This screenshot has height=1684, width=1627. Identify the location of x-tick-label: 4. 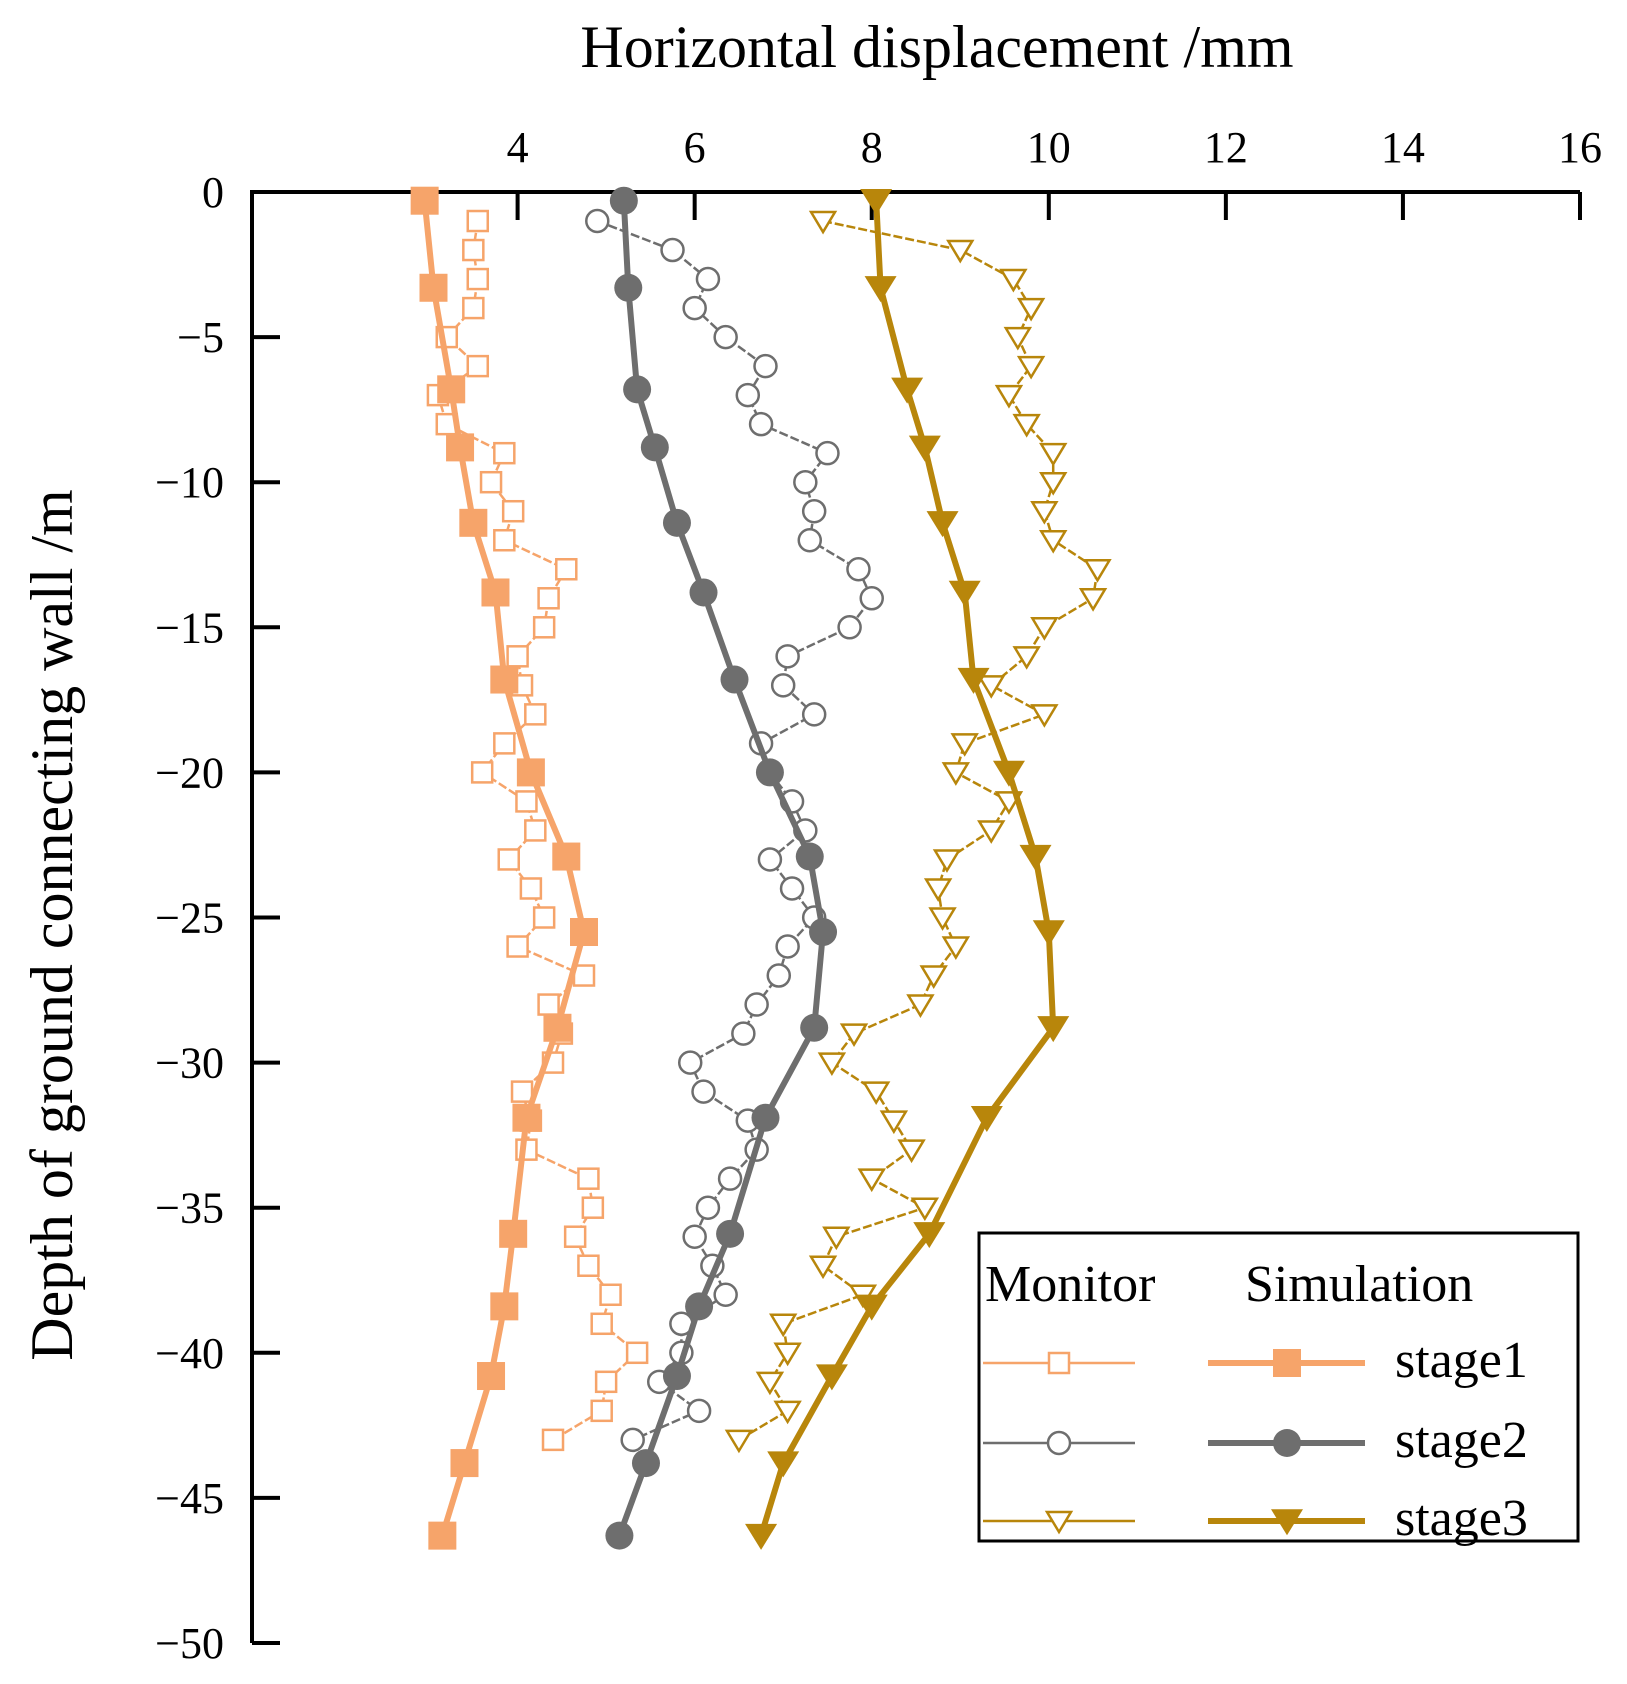
(518, 147).